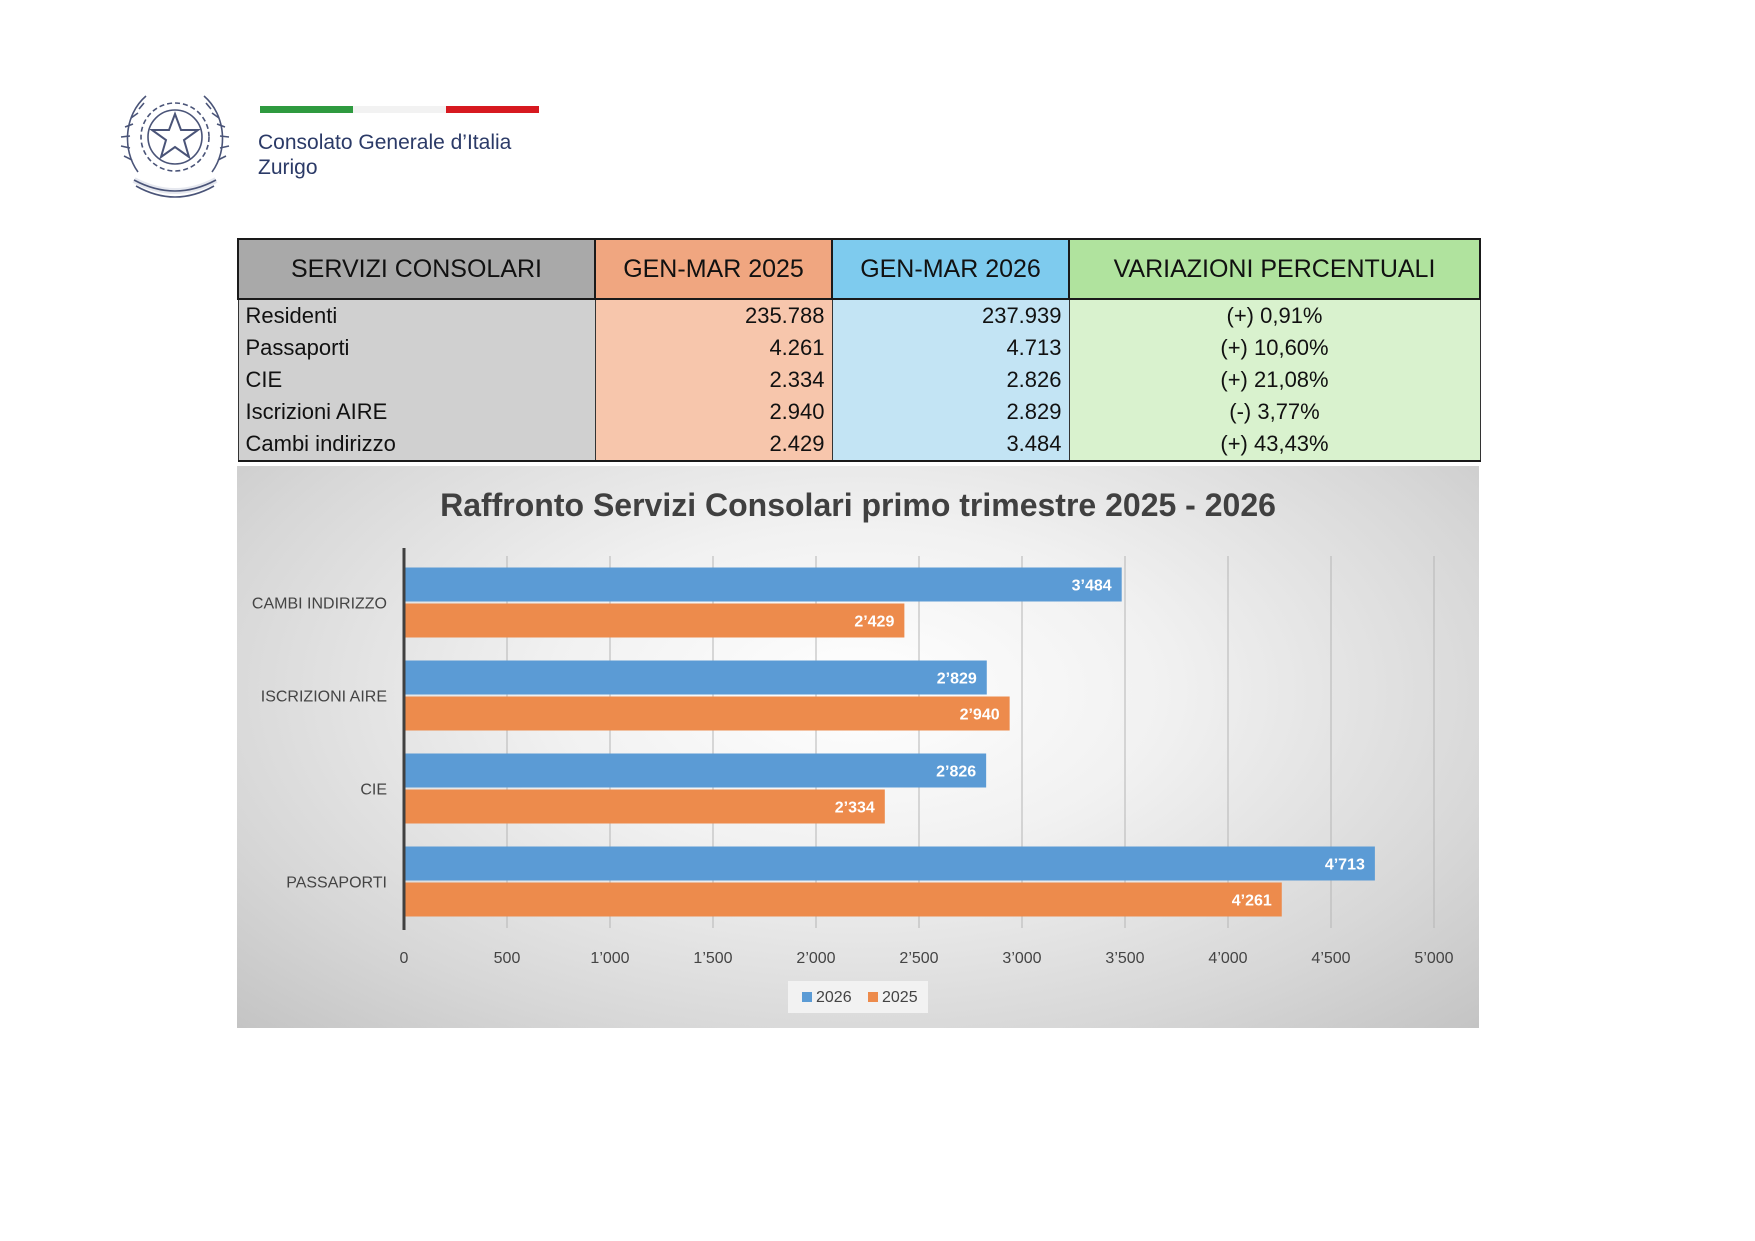  What do you see at coordinates (1274, 269) in the screenshot?
I see `header-variation: VARIAZIONI PERCENTUALI` at bounding box center [1274, 269].